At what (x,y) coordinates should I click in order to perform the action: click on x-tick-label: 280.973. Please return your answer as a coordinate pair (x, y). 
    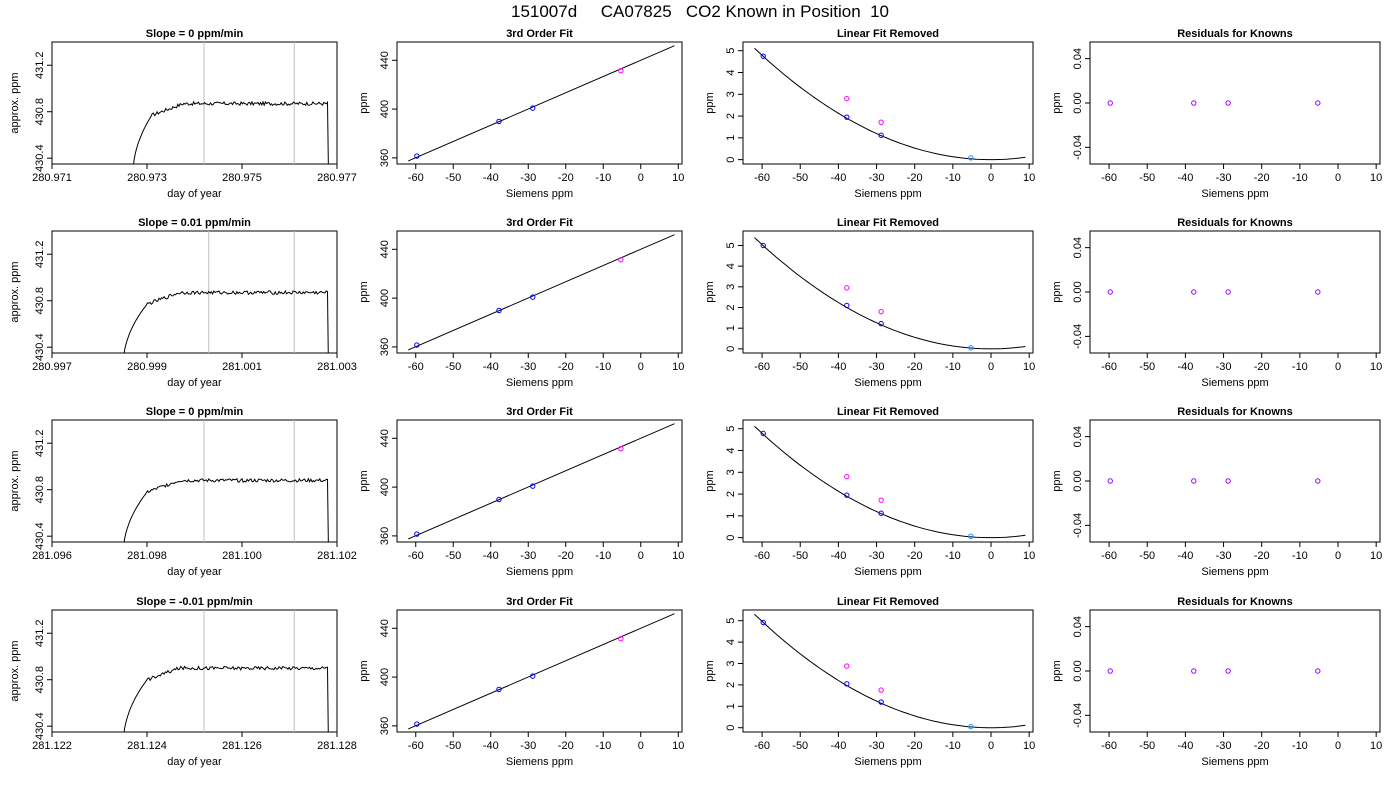
    Looking at the image, I should click on (147, 178).